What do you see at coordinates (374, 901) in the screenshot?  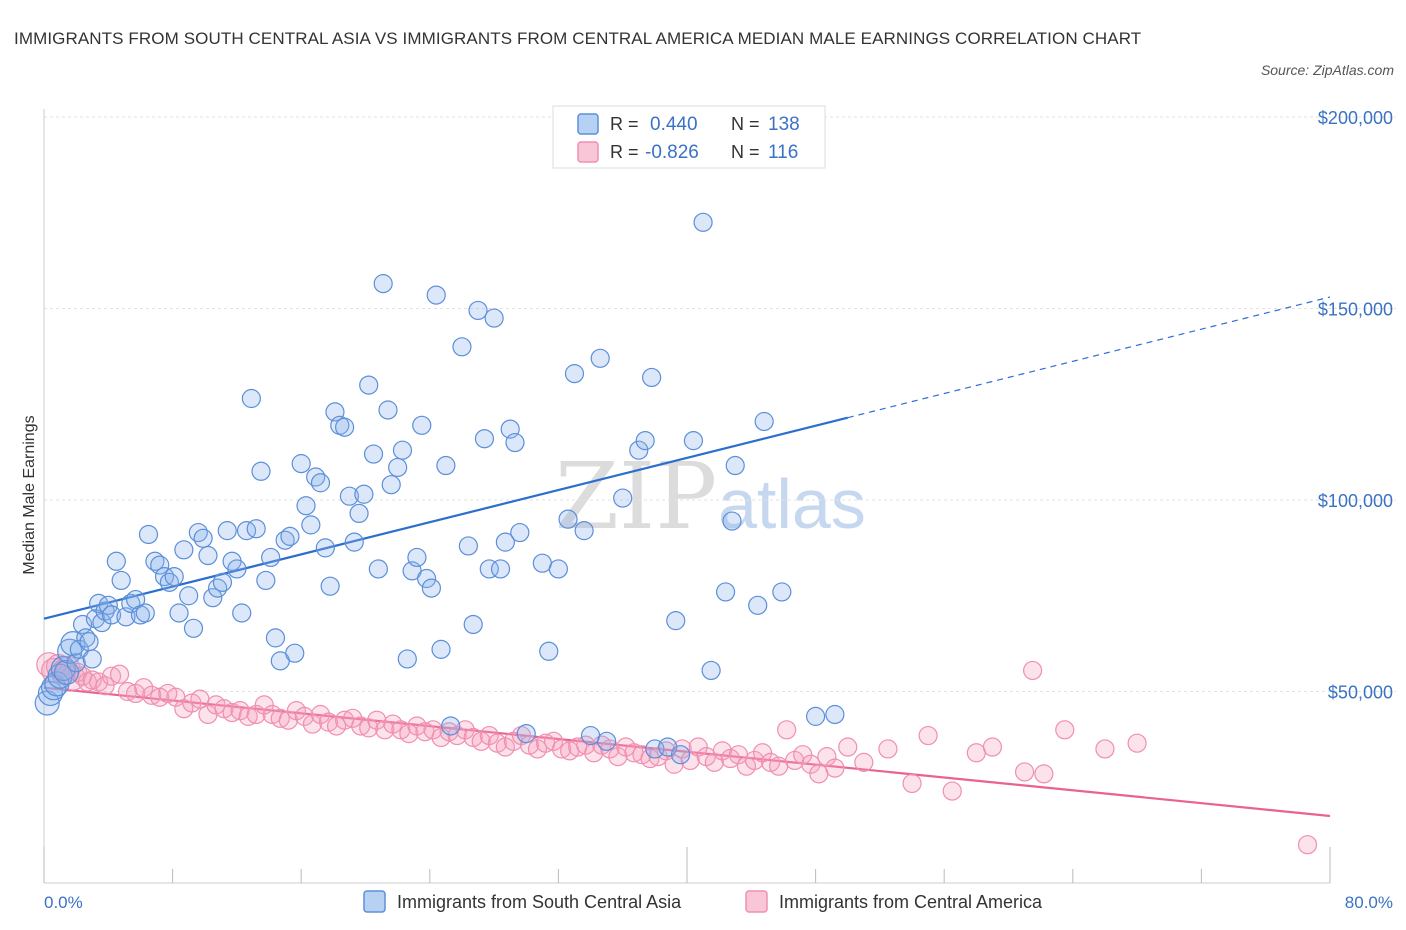 I see `bottom-legend-swatch-blue` at bounding box center [374, 901].